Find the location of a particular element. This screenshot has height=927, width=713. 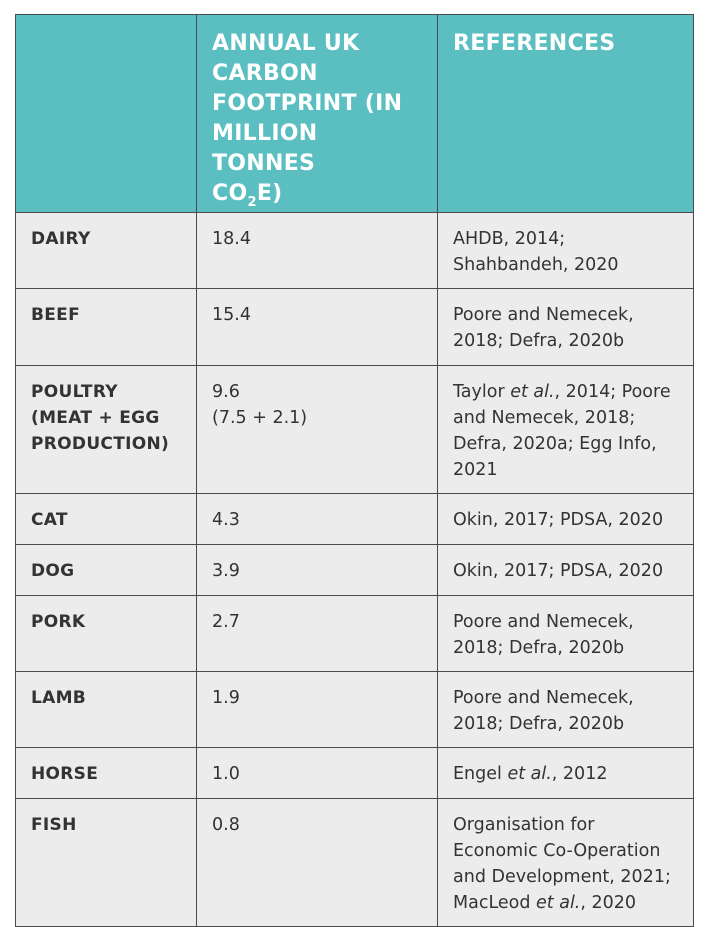

row-value-cell: 3.9 is located at coordinates (317, 570).